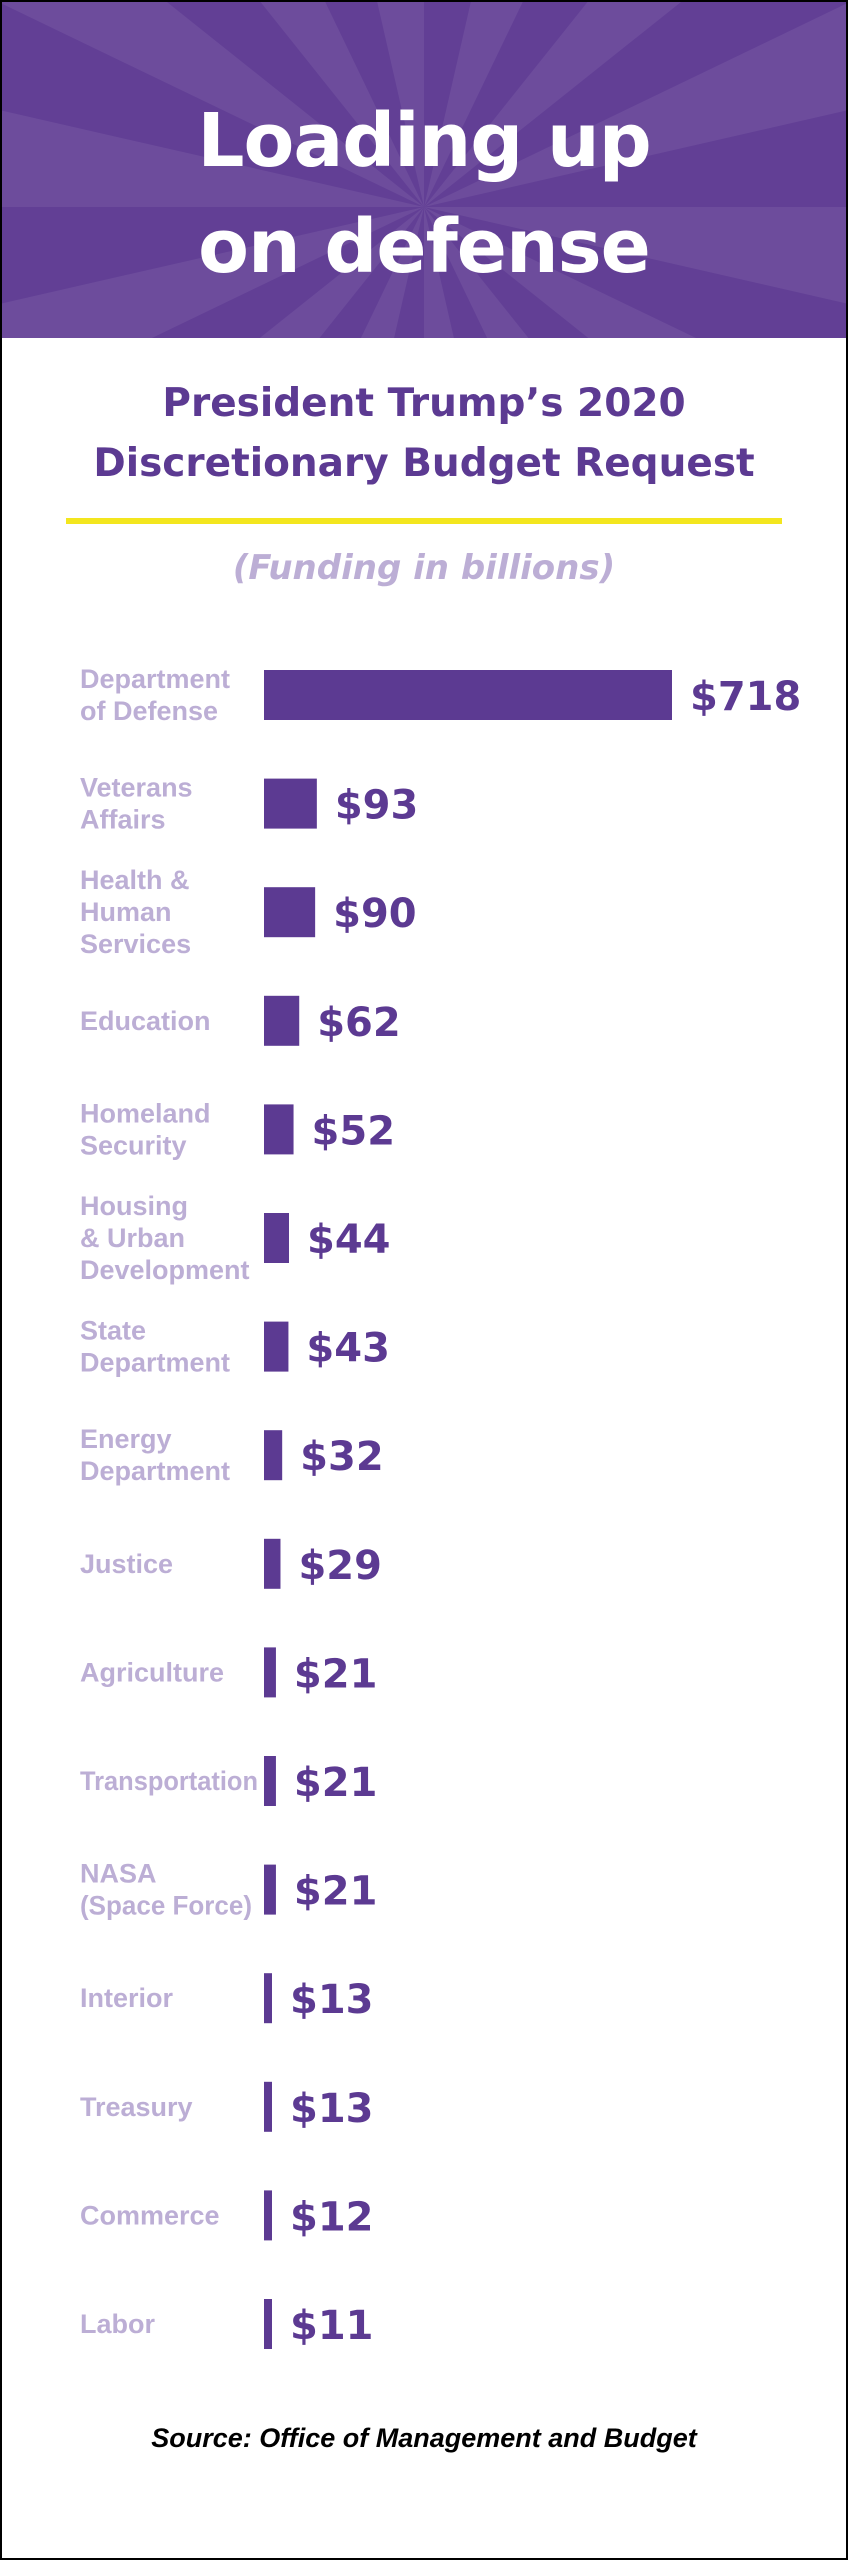 The height and width of the screenshot is (2560, 848). I want to click on source-note: Source: Office of Management and Budget, so click(424, 2438).